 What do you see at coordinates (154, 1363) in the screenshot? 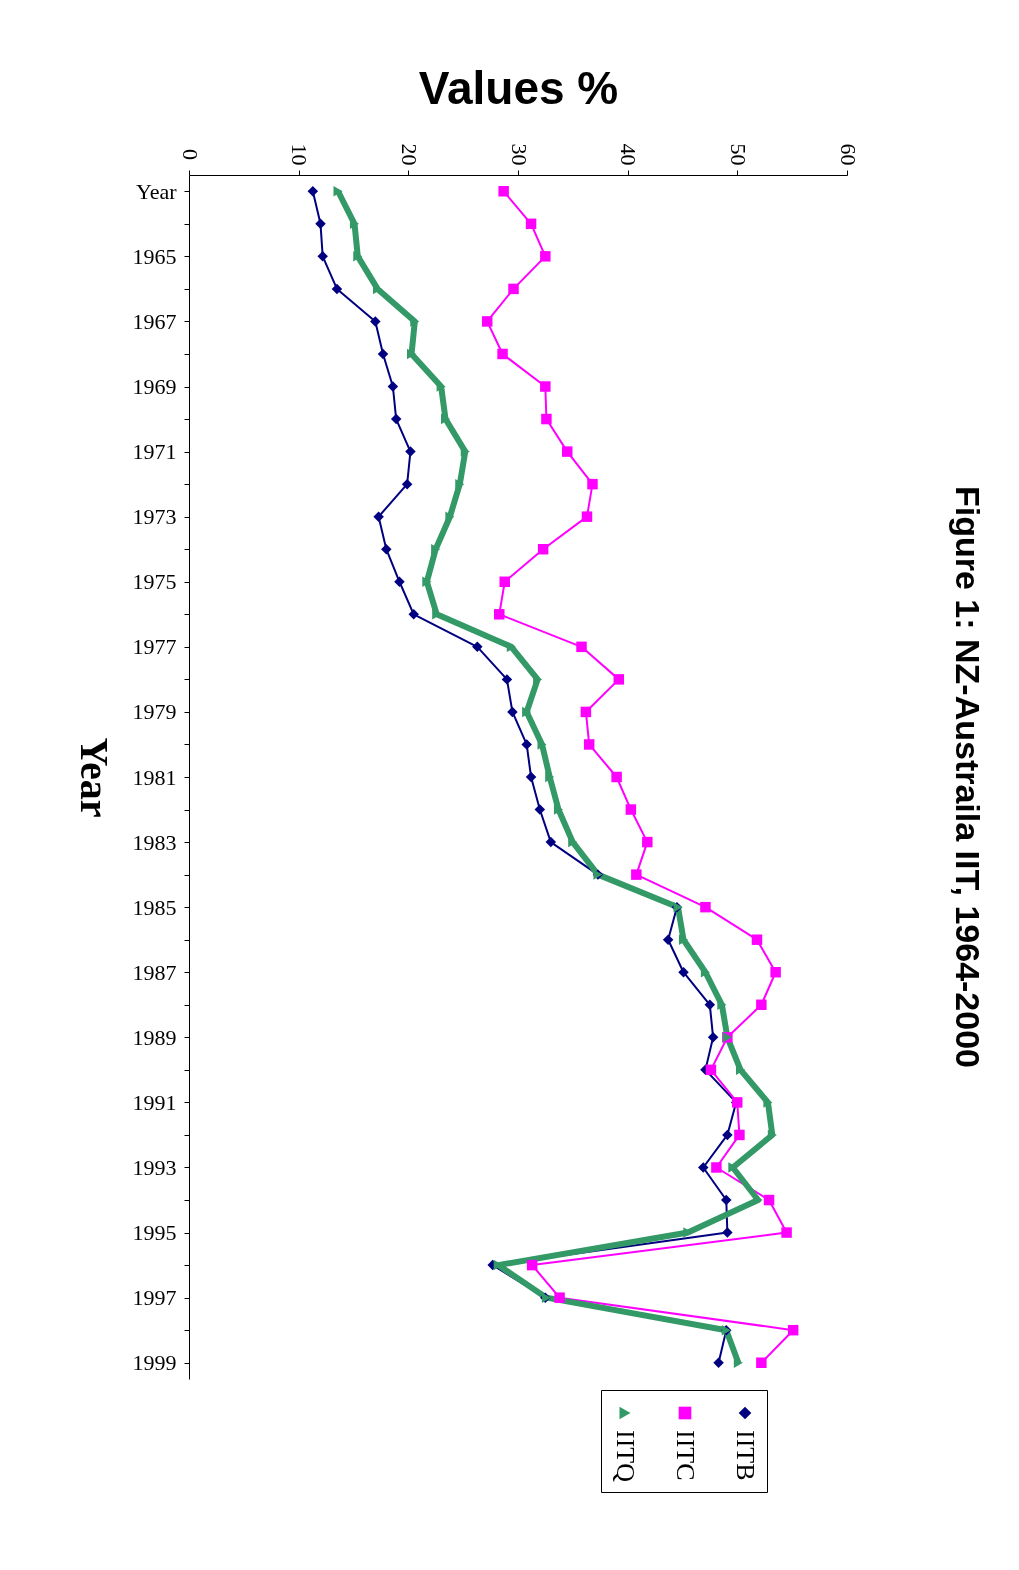
I see `y-tick-label: 1999` at bounding box center [154, 1363].